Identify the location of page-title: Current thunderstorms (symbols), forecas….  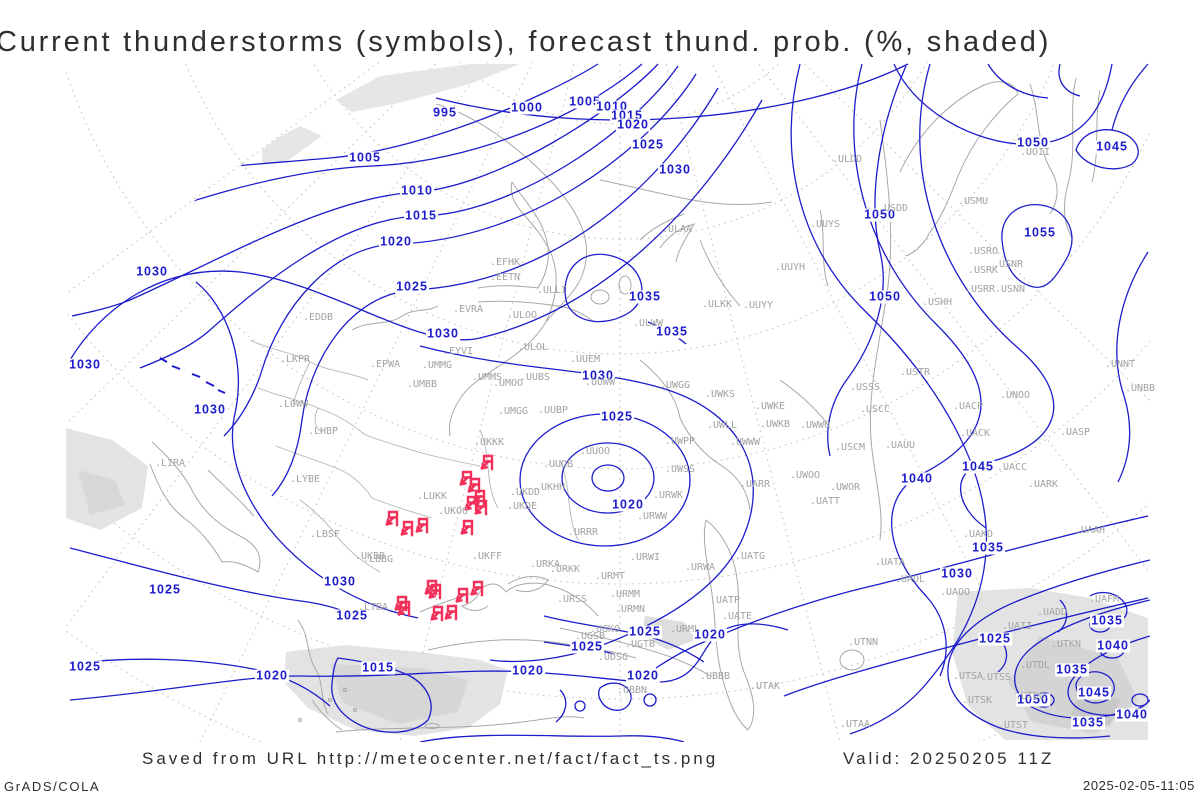
(526, 42).